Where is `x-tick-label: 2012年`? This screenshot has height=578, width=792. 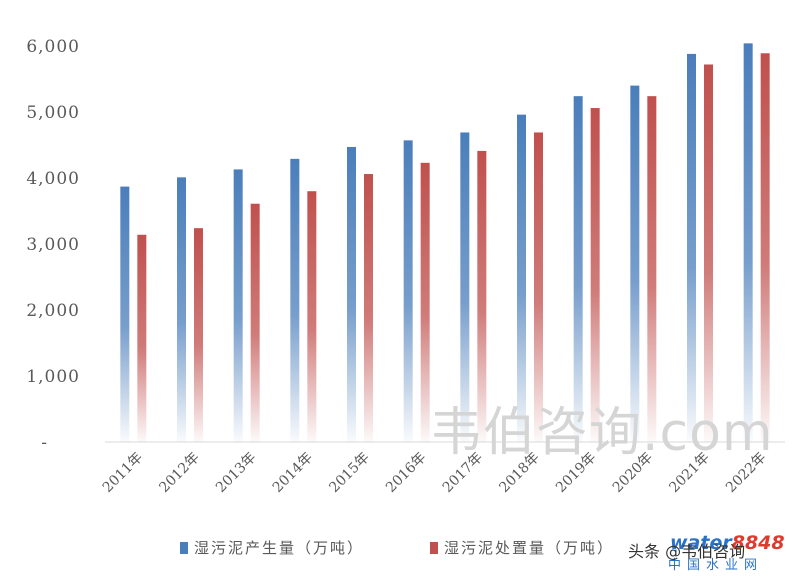
x-tick-label: 2012年 is located at coordinates (179, 473).